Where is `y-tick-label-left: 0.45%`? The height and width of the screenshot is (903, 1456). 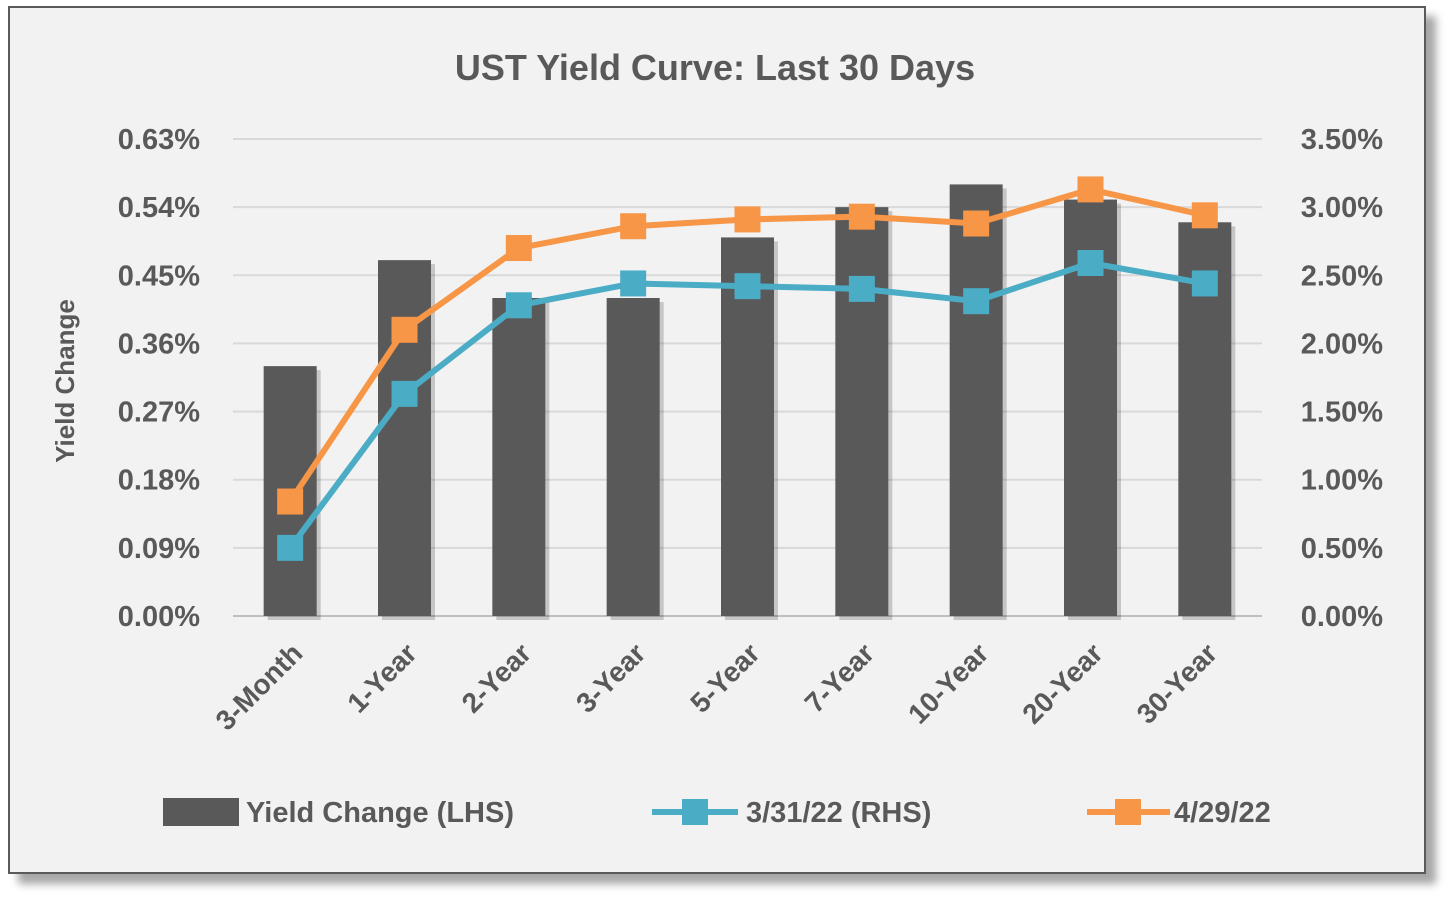 y-tick-label-left: 0.45% is located at coordinates (159, 276).